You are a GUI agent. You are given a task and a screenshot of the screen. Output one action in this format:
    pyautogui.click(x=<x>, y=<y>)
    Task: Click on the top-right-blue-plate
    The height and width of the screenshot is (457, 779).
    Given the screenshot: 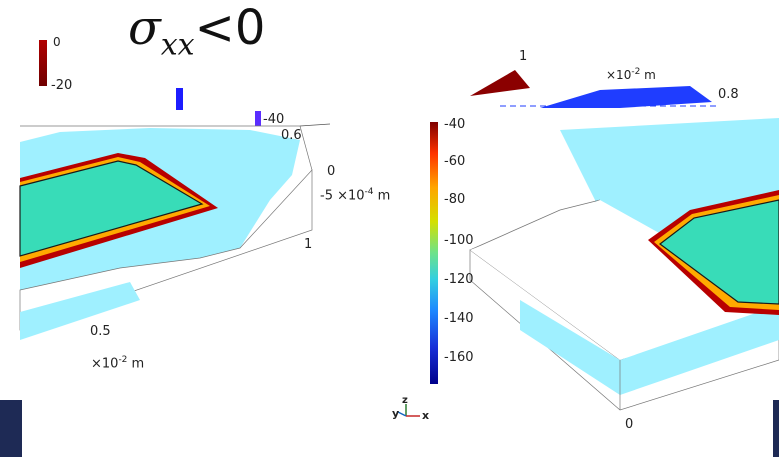 What is the action you would take?
    pyautogui.click(x=626, y=97)
    